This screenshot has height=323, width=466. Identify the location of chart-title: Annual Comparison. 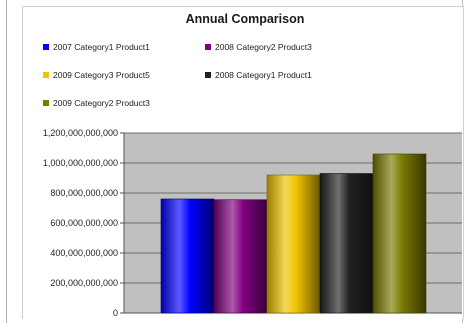
(245, 19).